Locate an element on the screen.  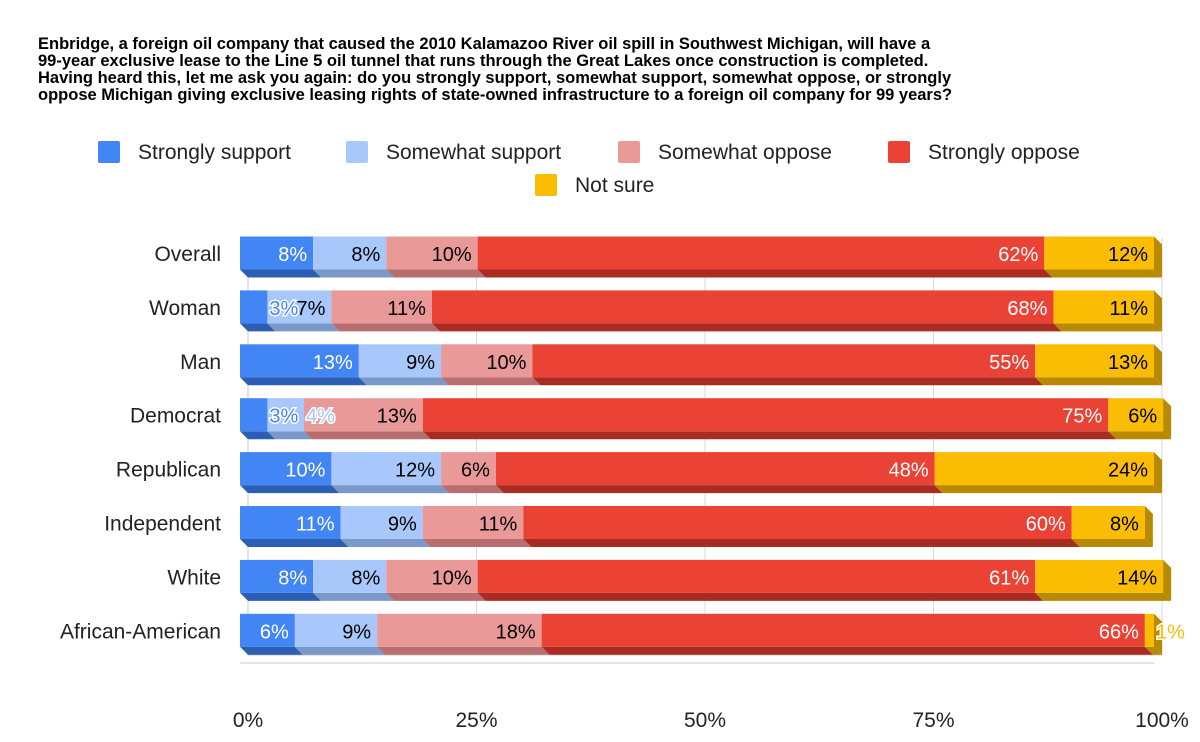
bar-bottom-overall-somewhat-oppose is located at coordinates (436, 273).